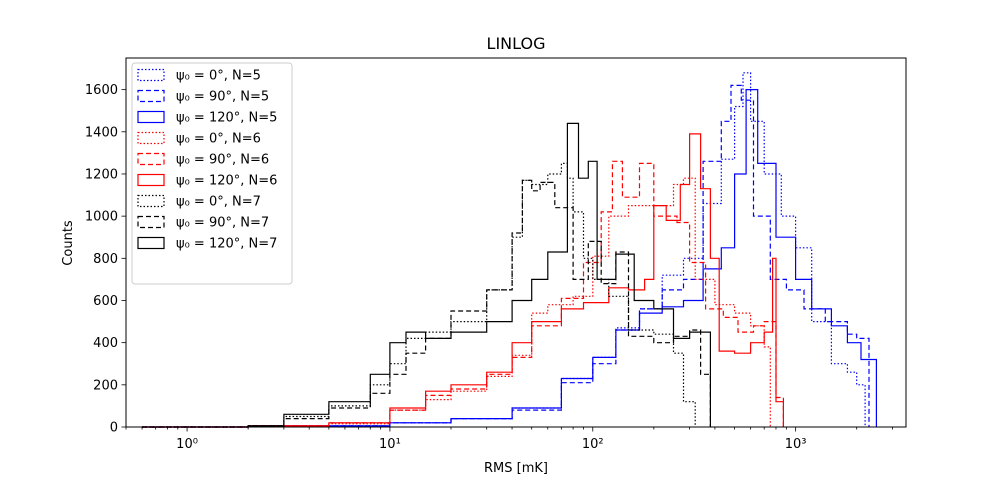  What do you see at coordinates (68, 243) in the screenshot?
I see `y-axis-label: Counts` at bounding box center [68, 243].